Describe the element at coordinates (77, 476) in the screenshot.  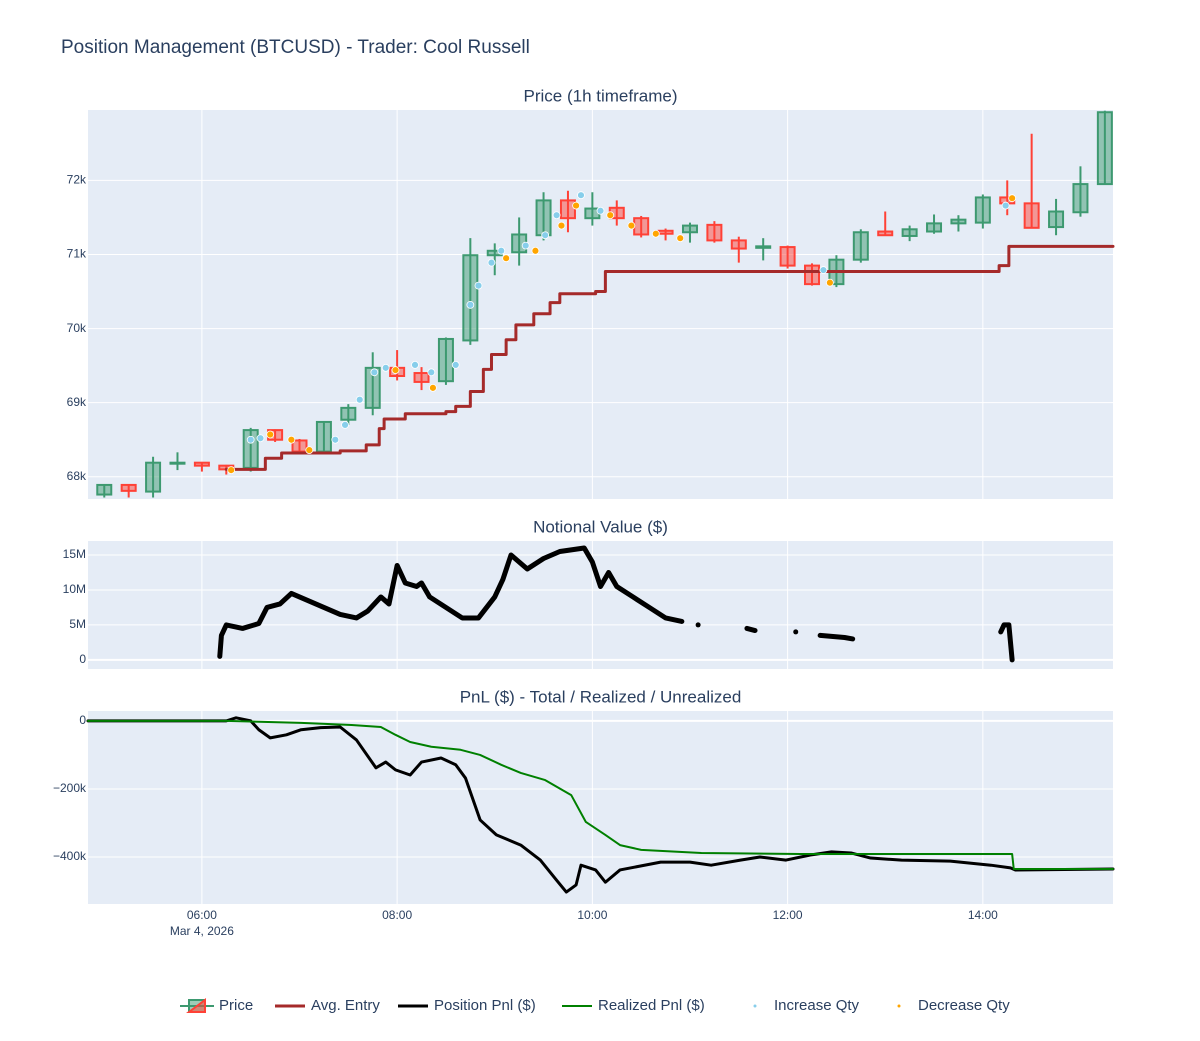
I see `y-tick-label: 68k` at that location.